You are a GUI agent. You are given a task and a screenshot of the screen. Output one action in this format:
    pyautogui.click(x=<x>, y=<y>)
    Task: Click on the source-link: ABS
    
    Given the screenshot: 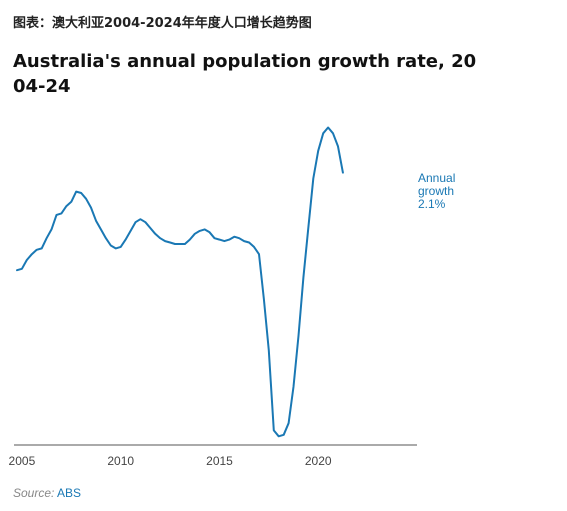 What is the action you would take?
    pyautogui.click(x=69, y=493)
    